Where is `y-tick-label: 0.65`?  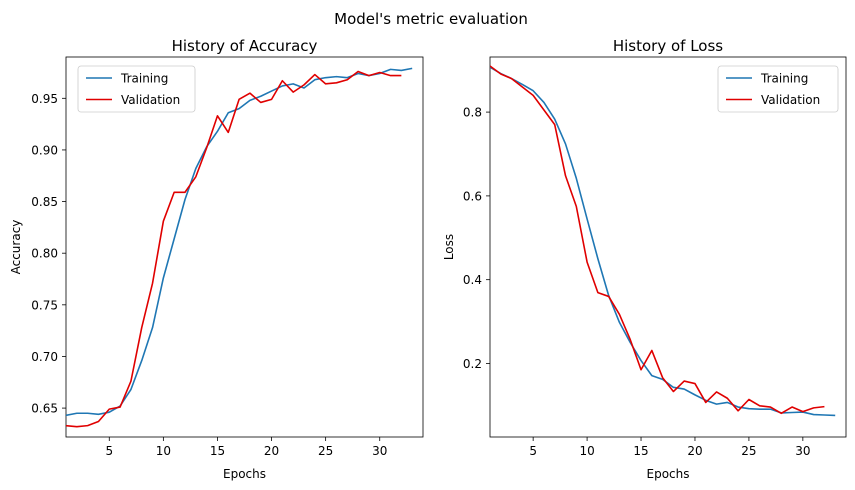
y-tick-label: 0.65 is located at coordinates (44, 409).